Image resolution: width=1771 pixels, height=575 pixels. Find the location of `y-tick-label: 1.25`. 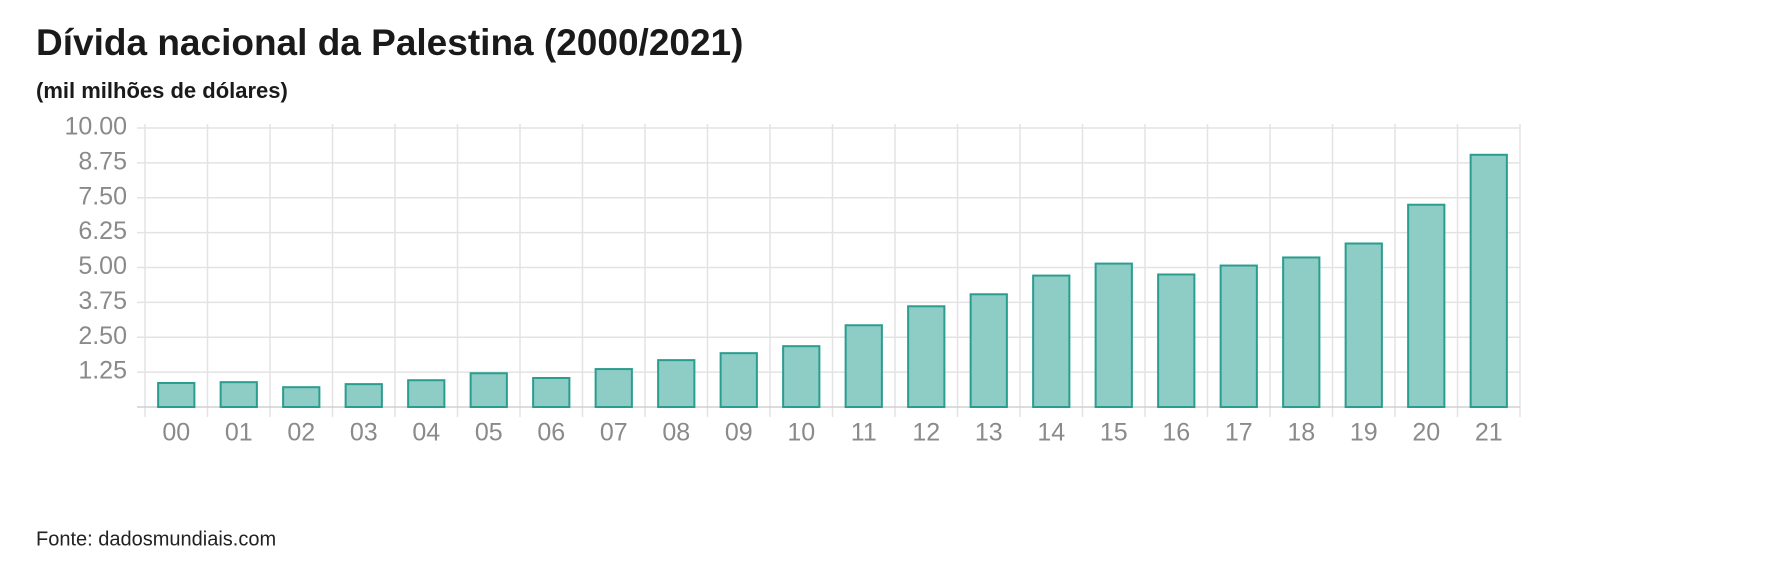

y-tick-label: 1.25 is located at coordinates (102, 371).